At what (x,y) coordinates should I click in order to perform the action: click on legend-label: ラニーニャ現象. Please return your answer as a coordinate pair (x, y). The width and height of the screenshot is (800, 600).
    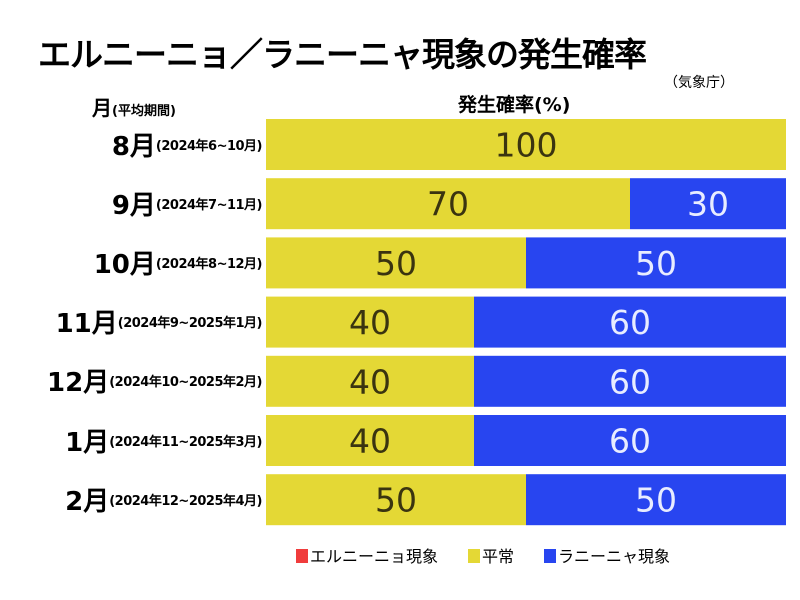
    Looking at the image, I should click on (614, 556).